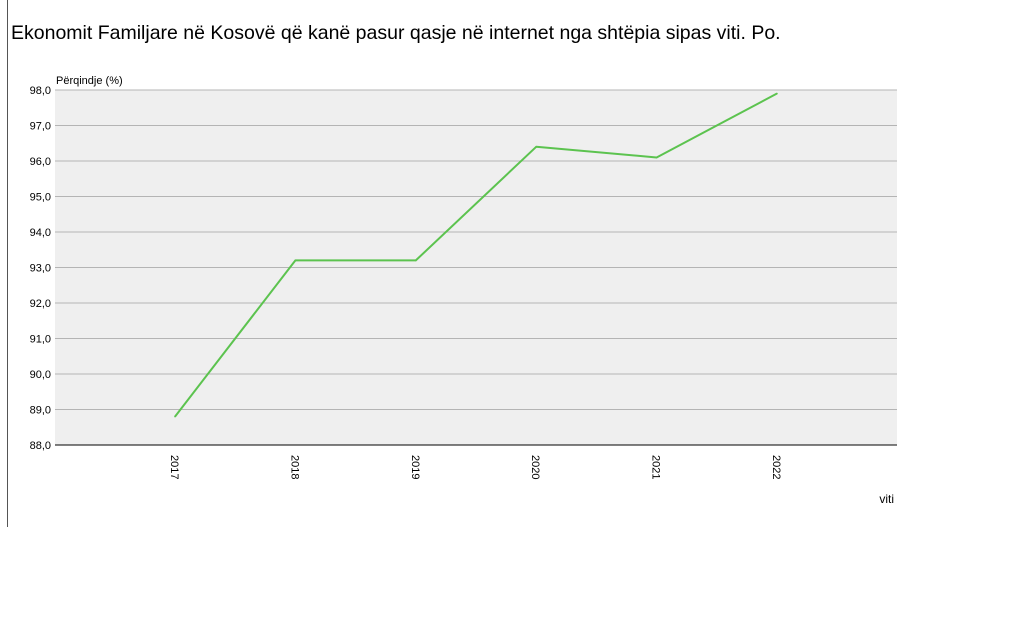 The height and width of the screenshot is (623, 1013). Describe the element at coordinates (40, 198) in the screenshot. I see `y-tick-label: 95,0` at that location.